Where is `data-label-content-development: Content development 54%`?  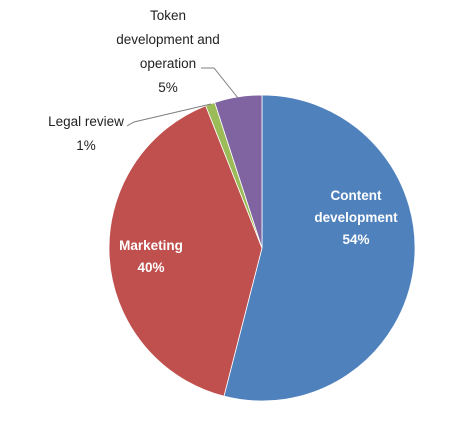
data-label-content-development: Content development 54% is located at coordinates (356, 217).